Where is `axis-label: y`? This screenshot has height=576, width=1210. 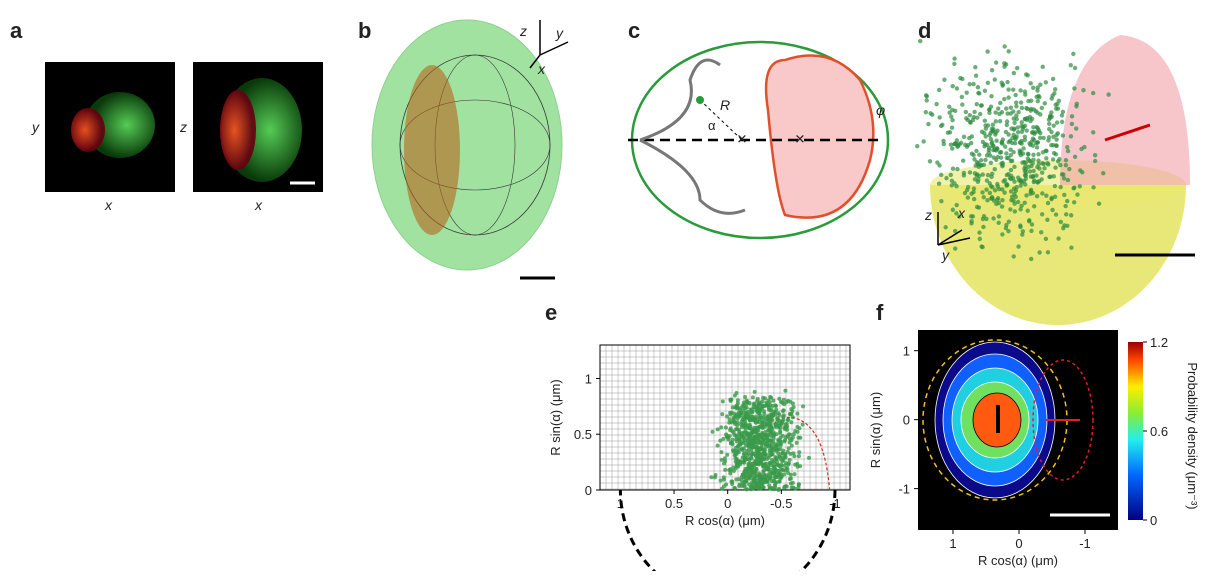 axis-label: y is located at coordinates (35, 127).